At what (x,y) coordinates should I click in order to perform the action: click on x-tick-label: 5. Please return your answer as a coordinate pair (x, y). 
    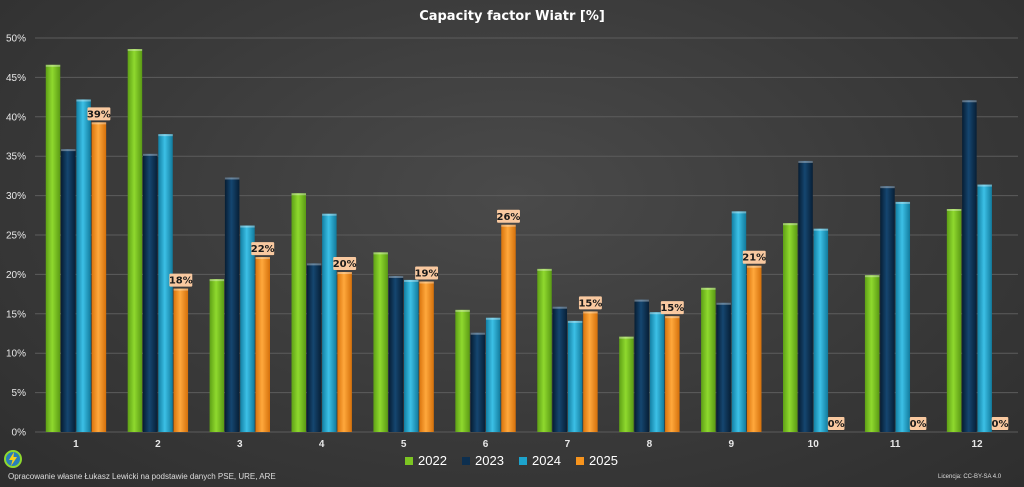
    Looking at the image, I should click on (404, 444).